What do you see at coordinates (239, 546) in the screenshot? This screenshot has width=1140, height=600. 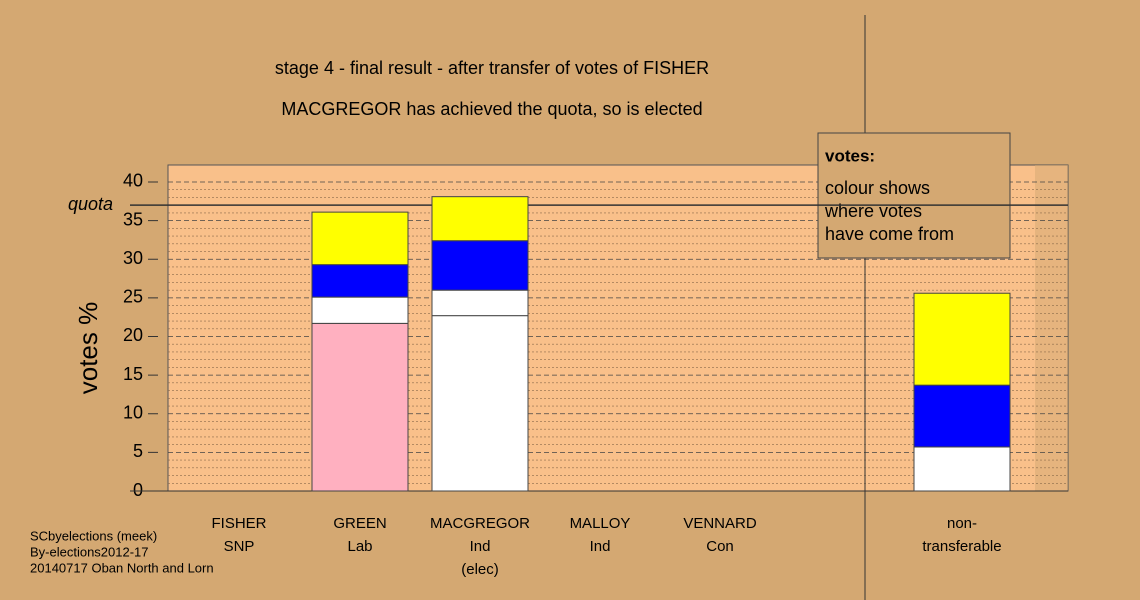 I see `x-tick-label: SNP` at bounding box center [239, 546].